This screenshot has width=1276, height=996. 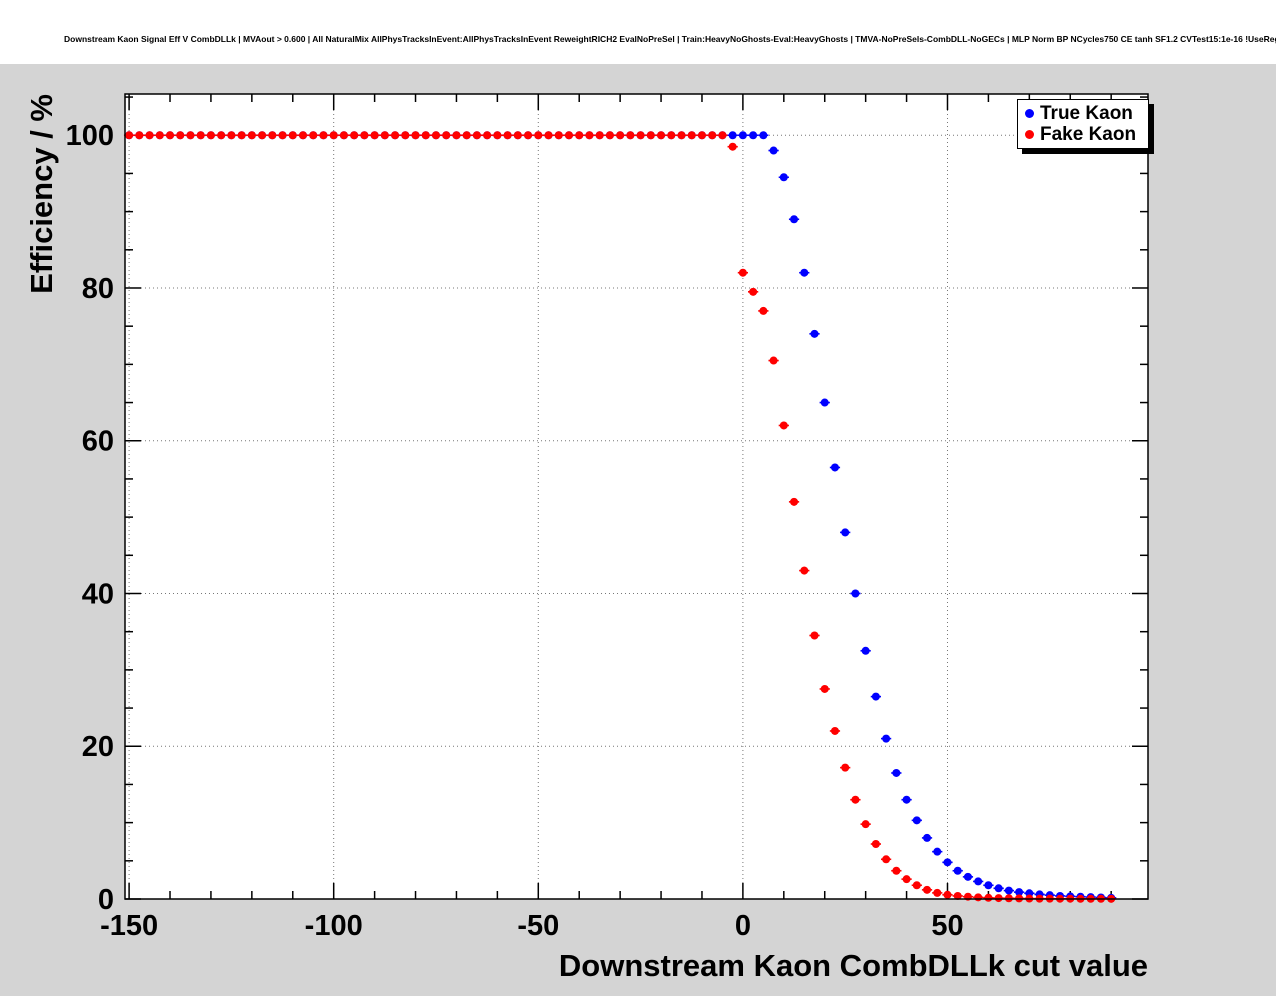 I want to click on true-kaon-marker-icon, so click(x=1029, y=113).